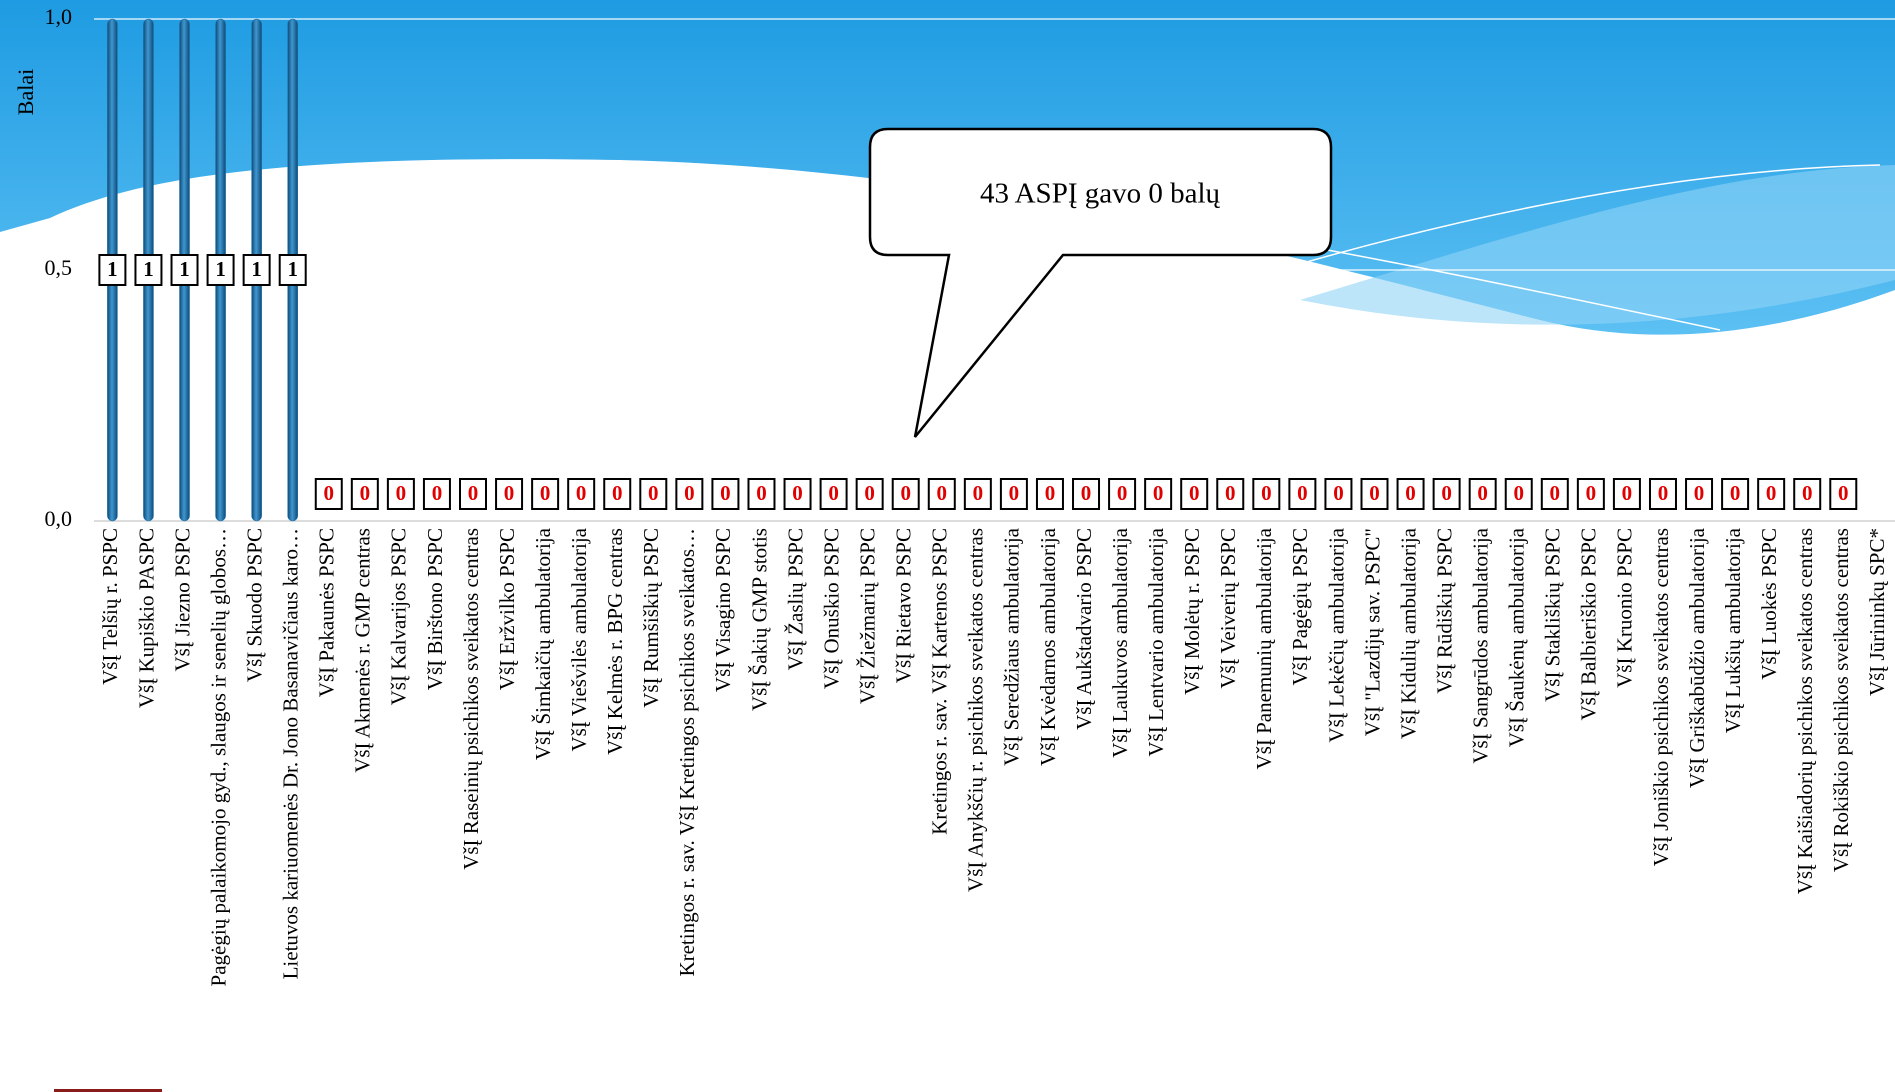  I want to click on y-tick-label: 0,0, so click(59, 518).